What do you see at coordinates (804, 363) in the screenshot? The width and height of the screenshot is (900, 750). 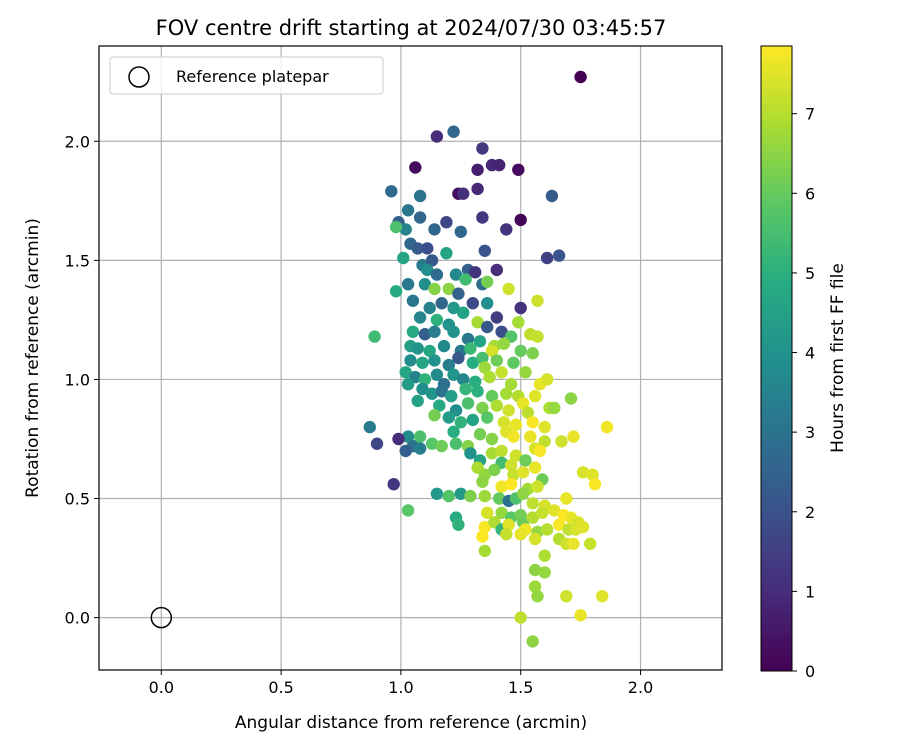 I see `colorbar: 0 1 2 3 4 5 6 7 Hours from first FF file` at bounding box center [804, 363].